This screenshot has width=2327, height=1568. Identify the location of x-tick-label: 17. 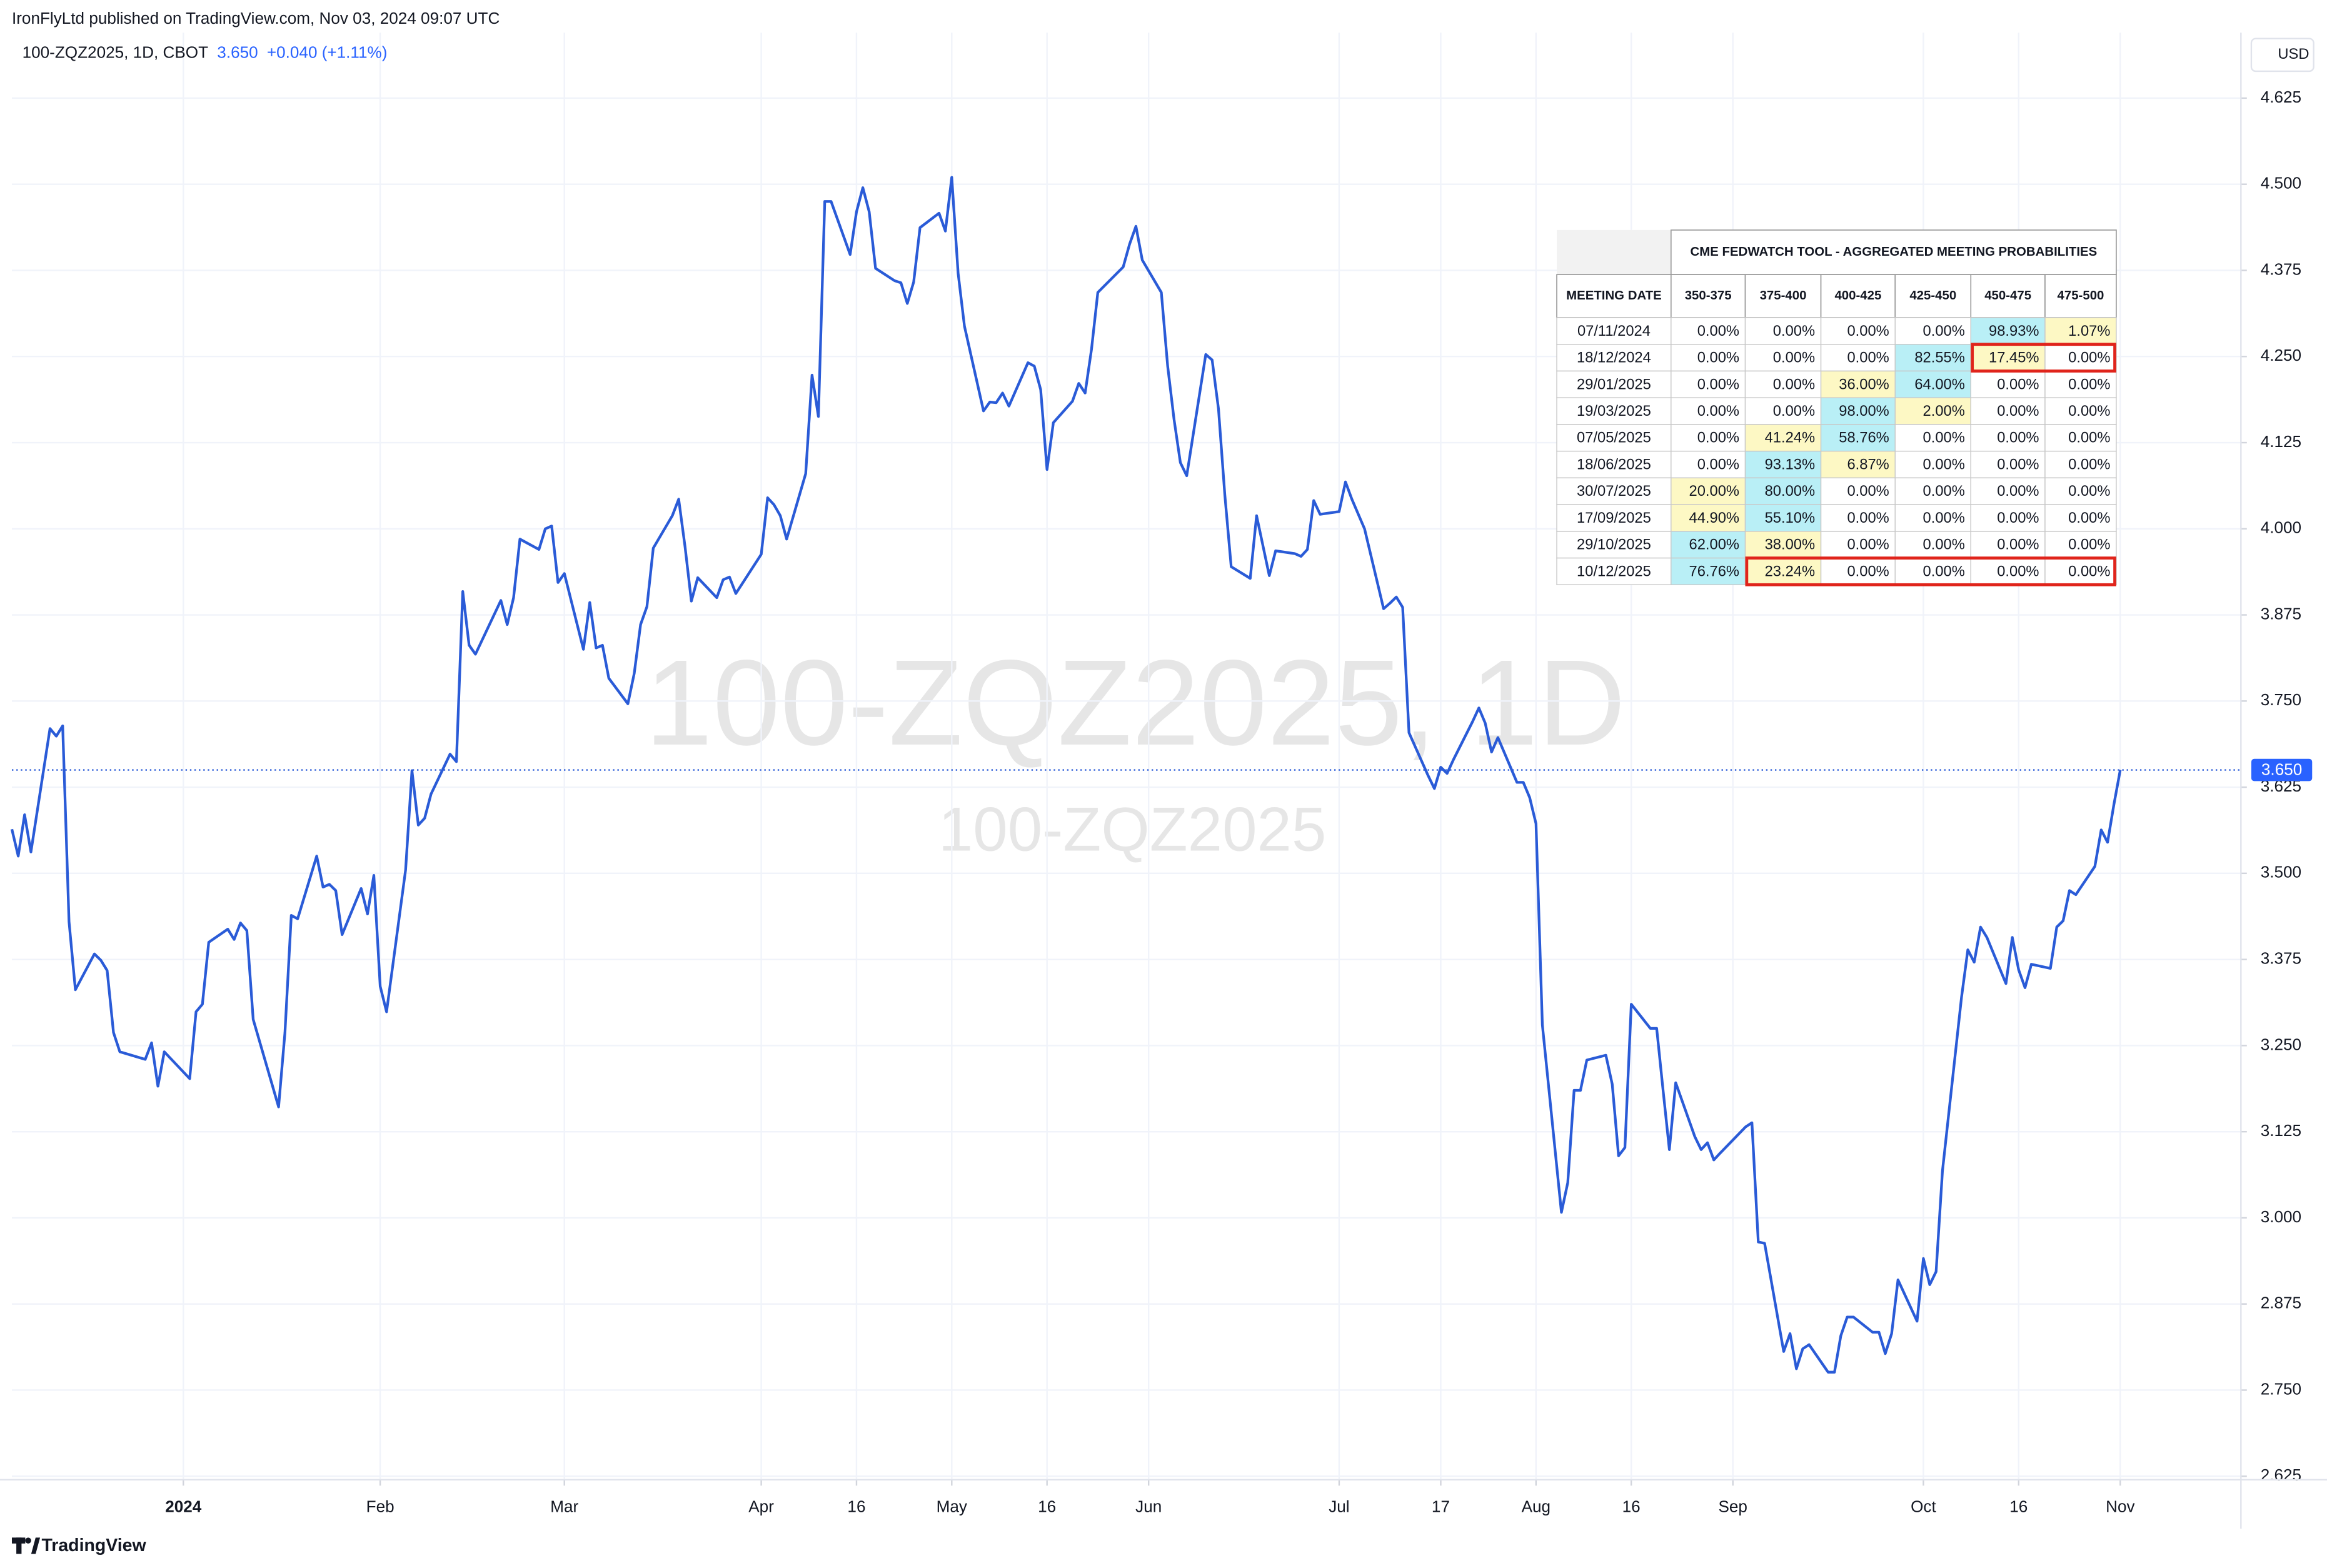
(1441, 1506).